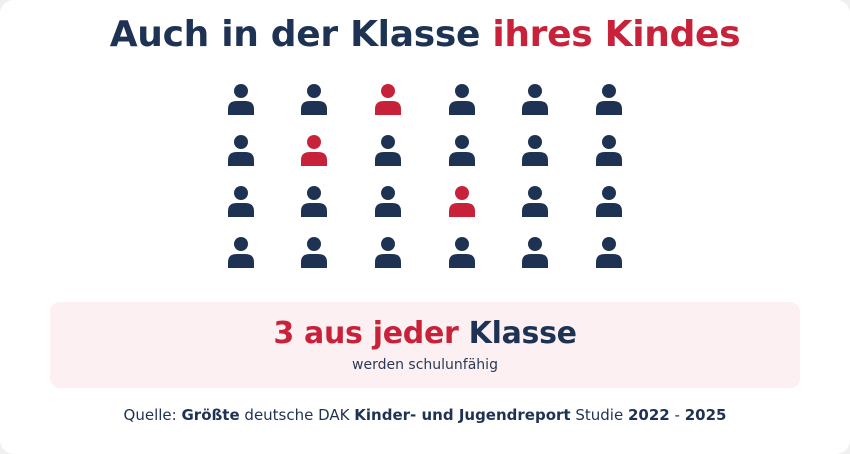  What do you see at coordinates (462, 415) in the screenshot?
I see `source-text-3: Kinder- und Jugendreport` at bounding box center [462, 415].